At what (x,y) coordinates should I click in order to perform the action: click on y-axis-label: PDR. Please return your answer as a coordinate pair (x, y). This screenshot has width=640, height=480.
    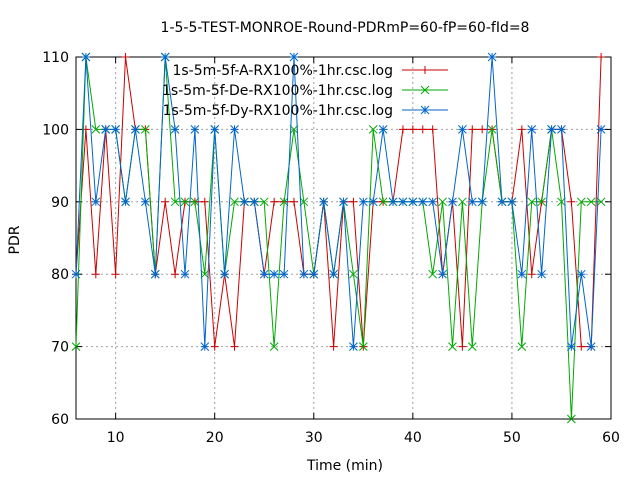
    Looking at the image, I should click on (15, 239).